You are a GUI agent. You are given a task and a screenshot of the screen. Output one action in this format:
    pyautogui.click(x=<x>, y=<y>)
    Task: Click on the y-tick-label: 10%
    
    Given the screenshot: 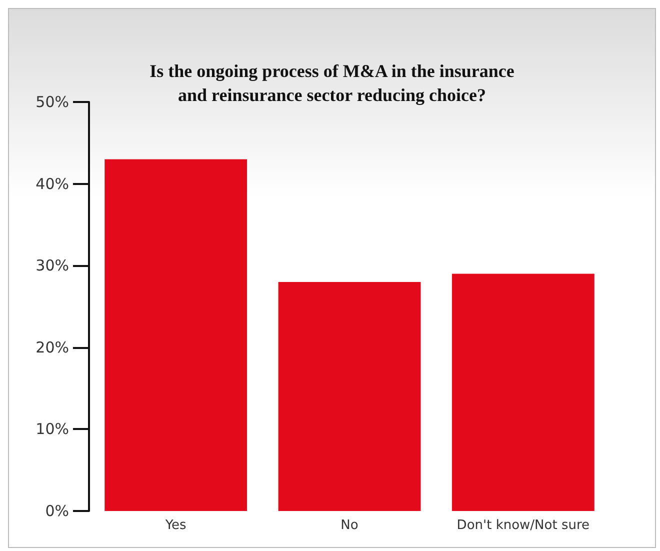 What is the action you would take?
    pyautogui.click(x=52, y=429)
    